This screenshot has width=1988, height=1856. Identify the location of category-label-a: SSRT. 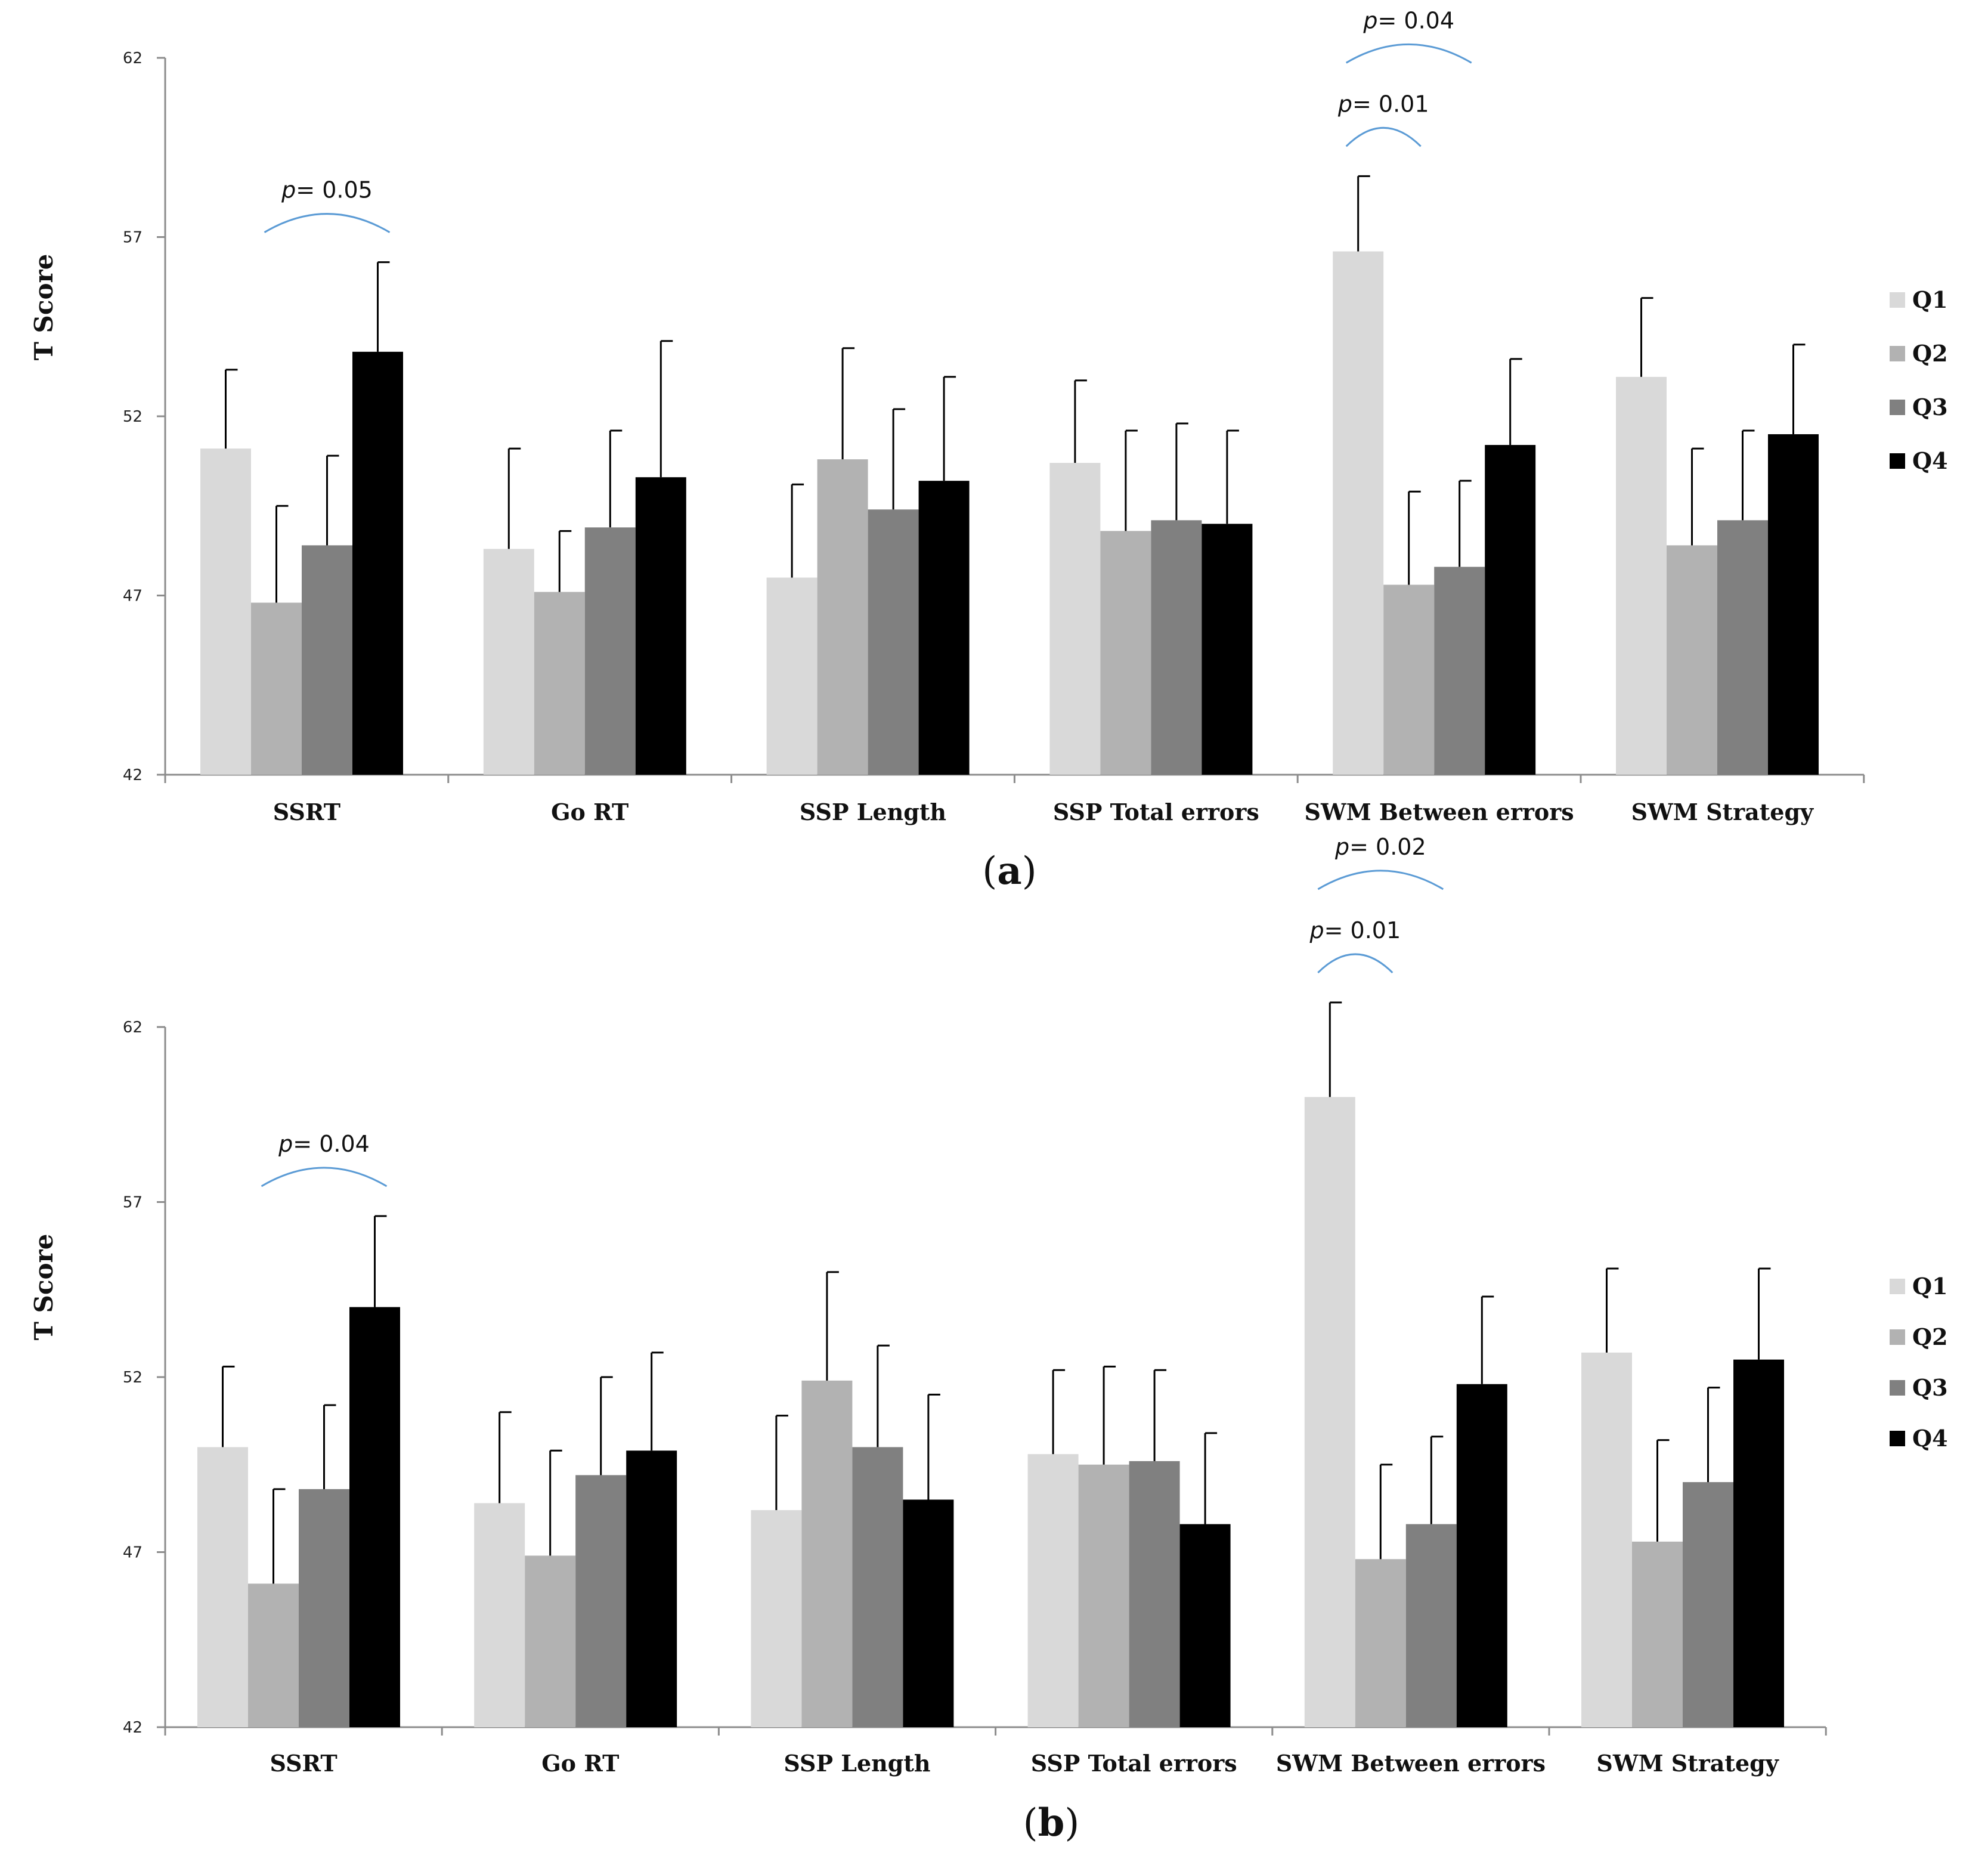
(306, 812).